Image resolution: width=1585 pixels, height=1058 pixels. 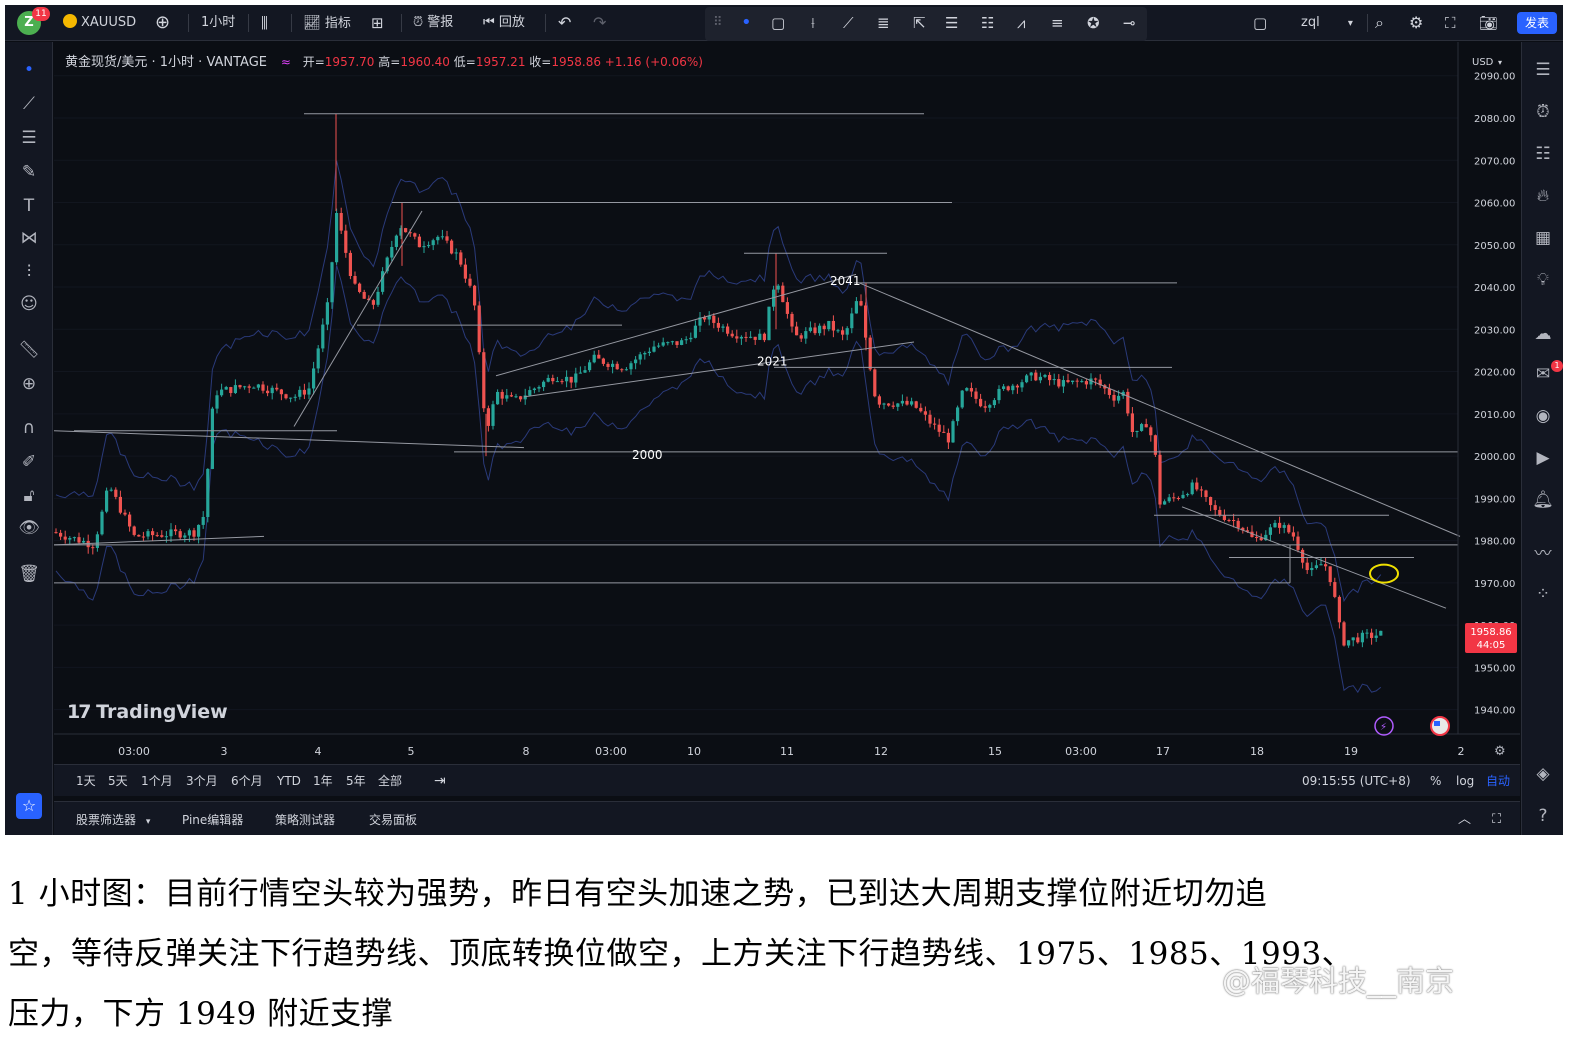 What do you see at coordinates (1465, 819) in the screenshot?
I see `chevron-up-icon: ︿` at bounding box center [1465, 819].